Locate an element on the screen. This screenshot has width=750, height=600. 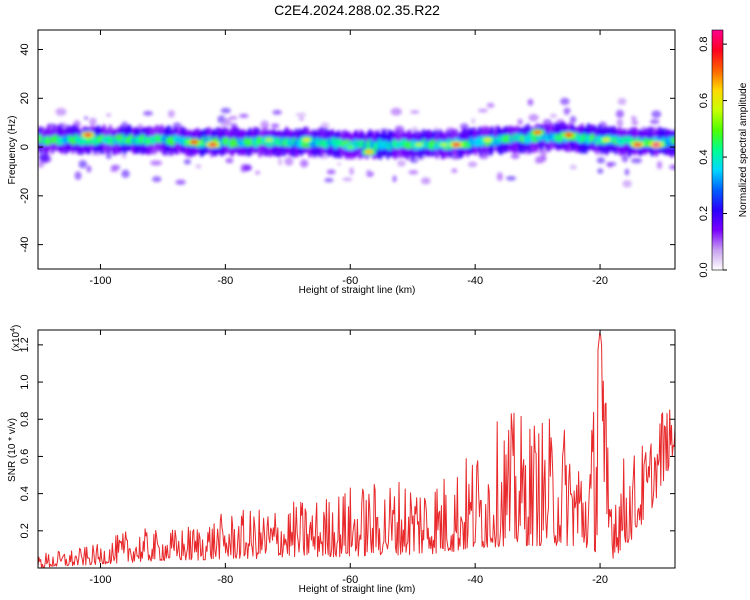
heatmap-core-cell is located at coordinates (672, 140).